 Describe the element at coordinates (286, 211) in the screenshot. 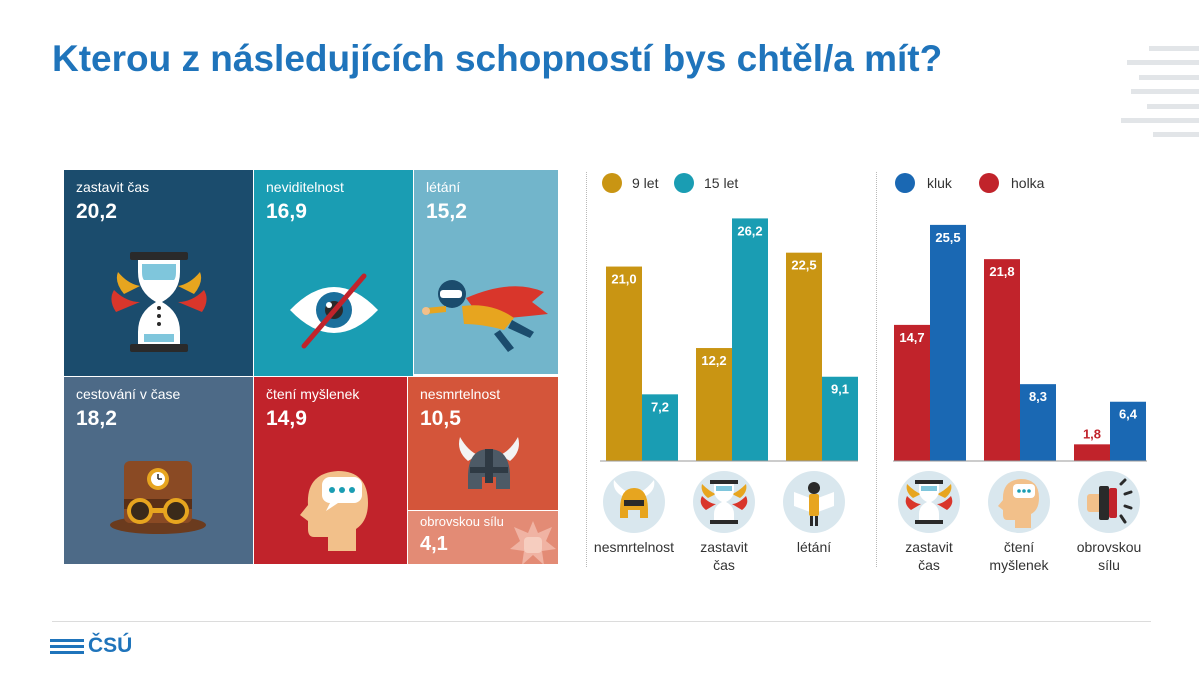

I see `tile-value: 16,9` at that location.